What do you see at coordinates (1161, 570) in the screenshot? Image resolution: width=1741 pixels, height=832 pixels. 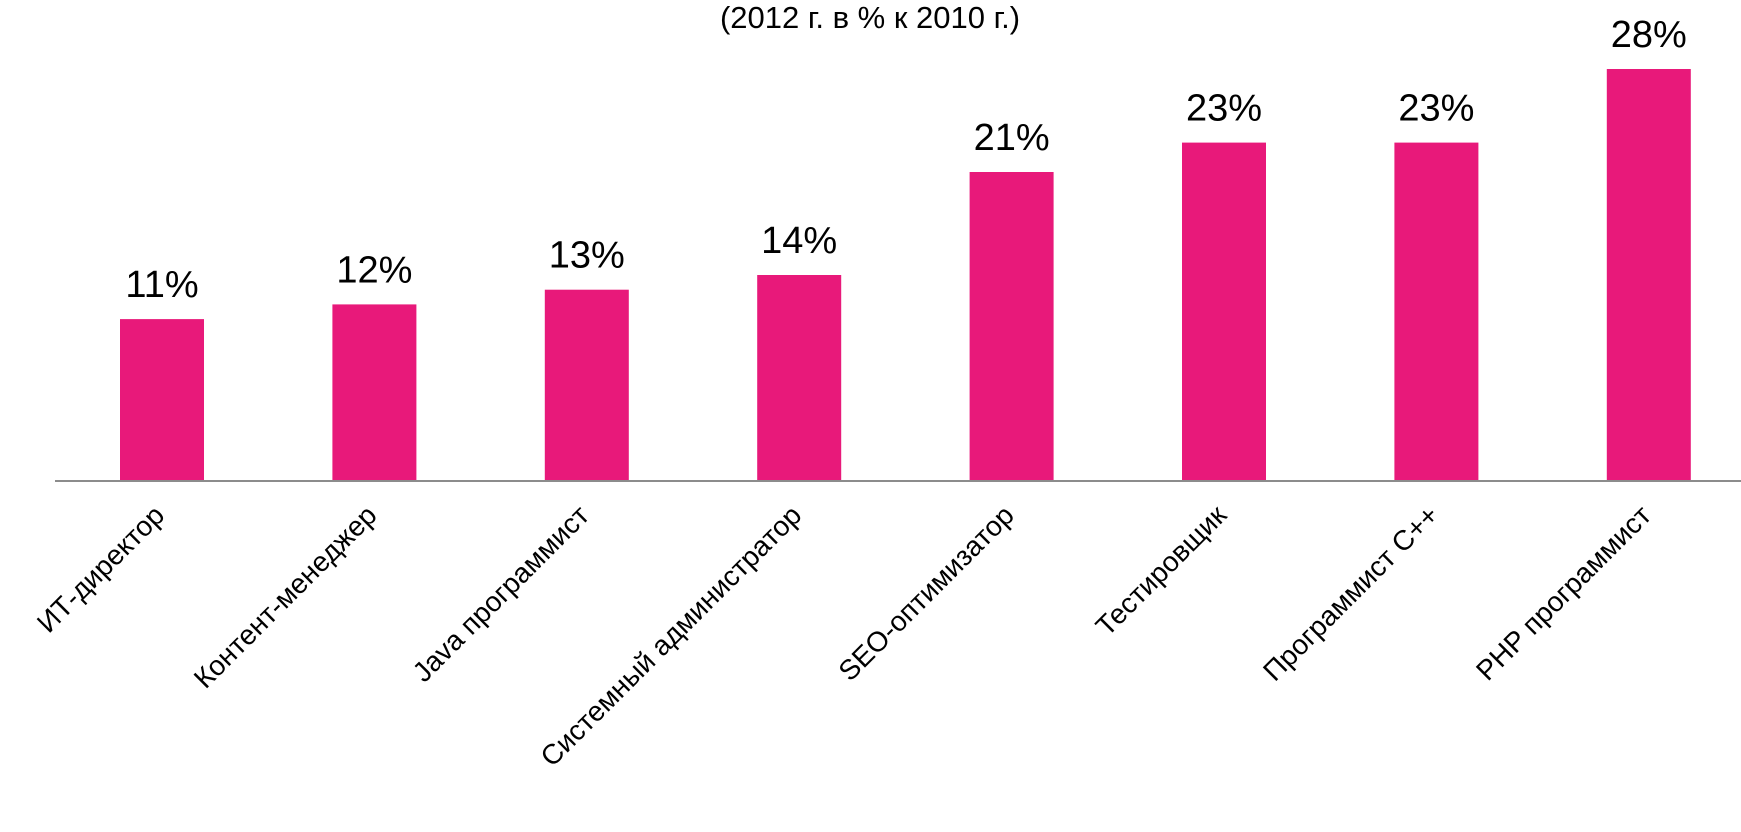 I see `category-label-6: Тестировщик` at bounding box center [1161, 570].